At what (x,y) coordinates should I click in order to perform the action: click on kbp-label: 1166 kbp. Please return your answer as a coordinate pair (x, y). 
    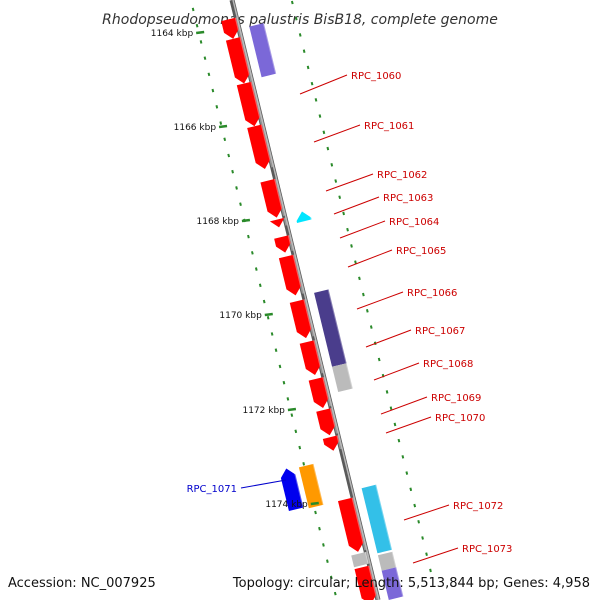
    Looking at the image, I should click on (195, 128).